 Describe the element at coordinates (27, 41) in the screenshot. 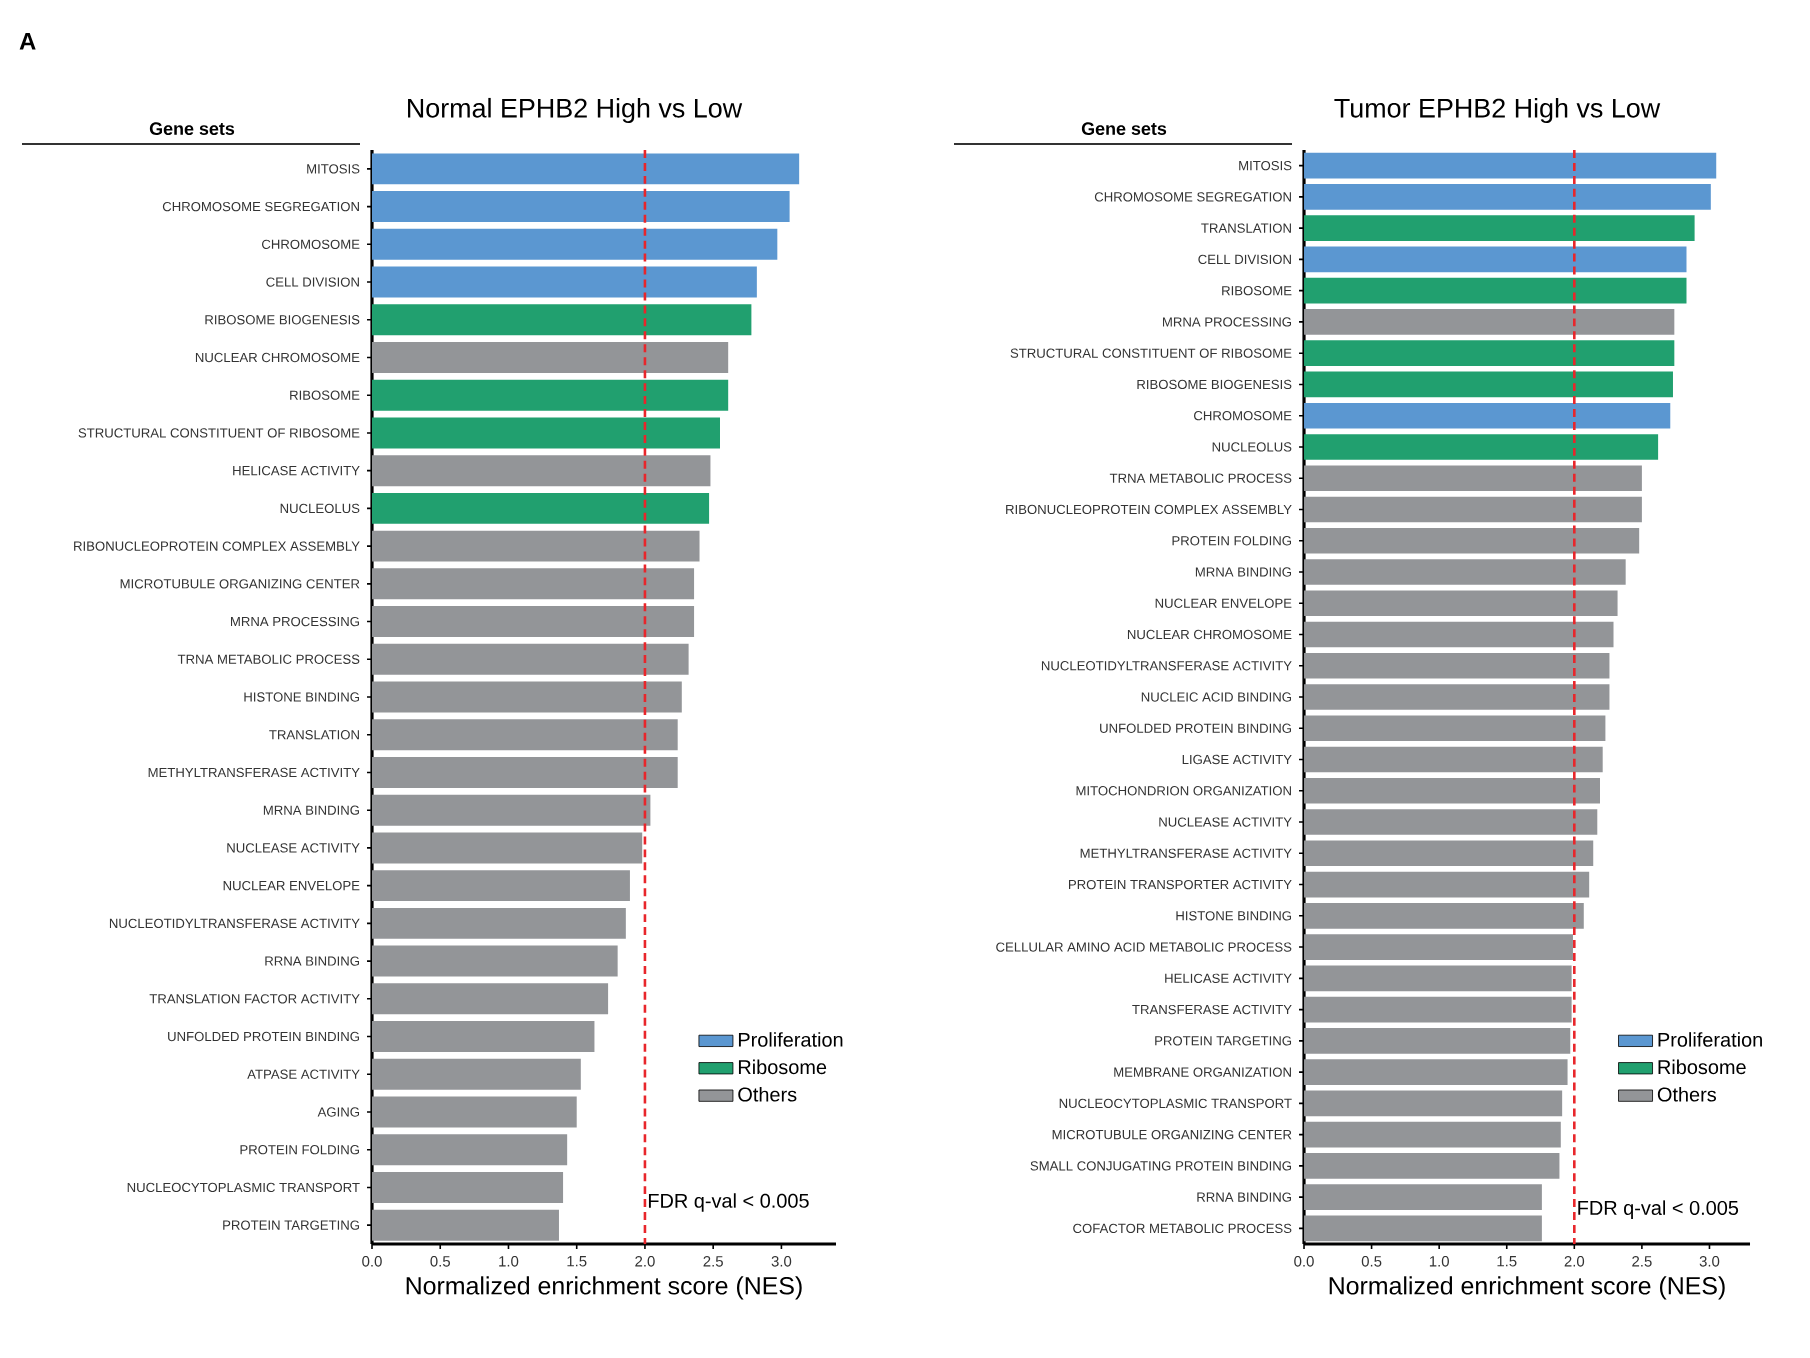

I see `text: A` at that location.